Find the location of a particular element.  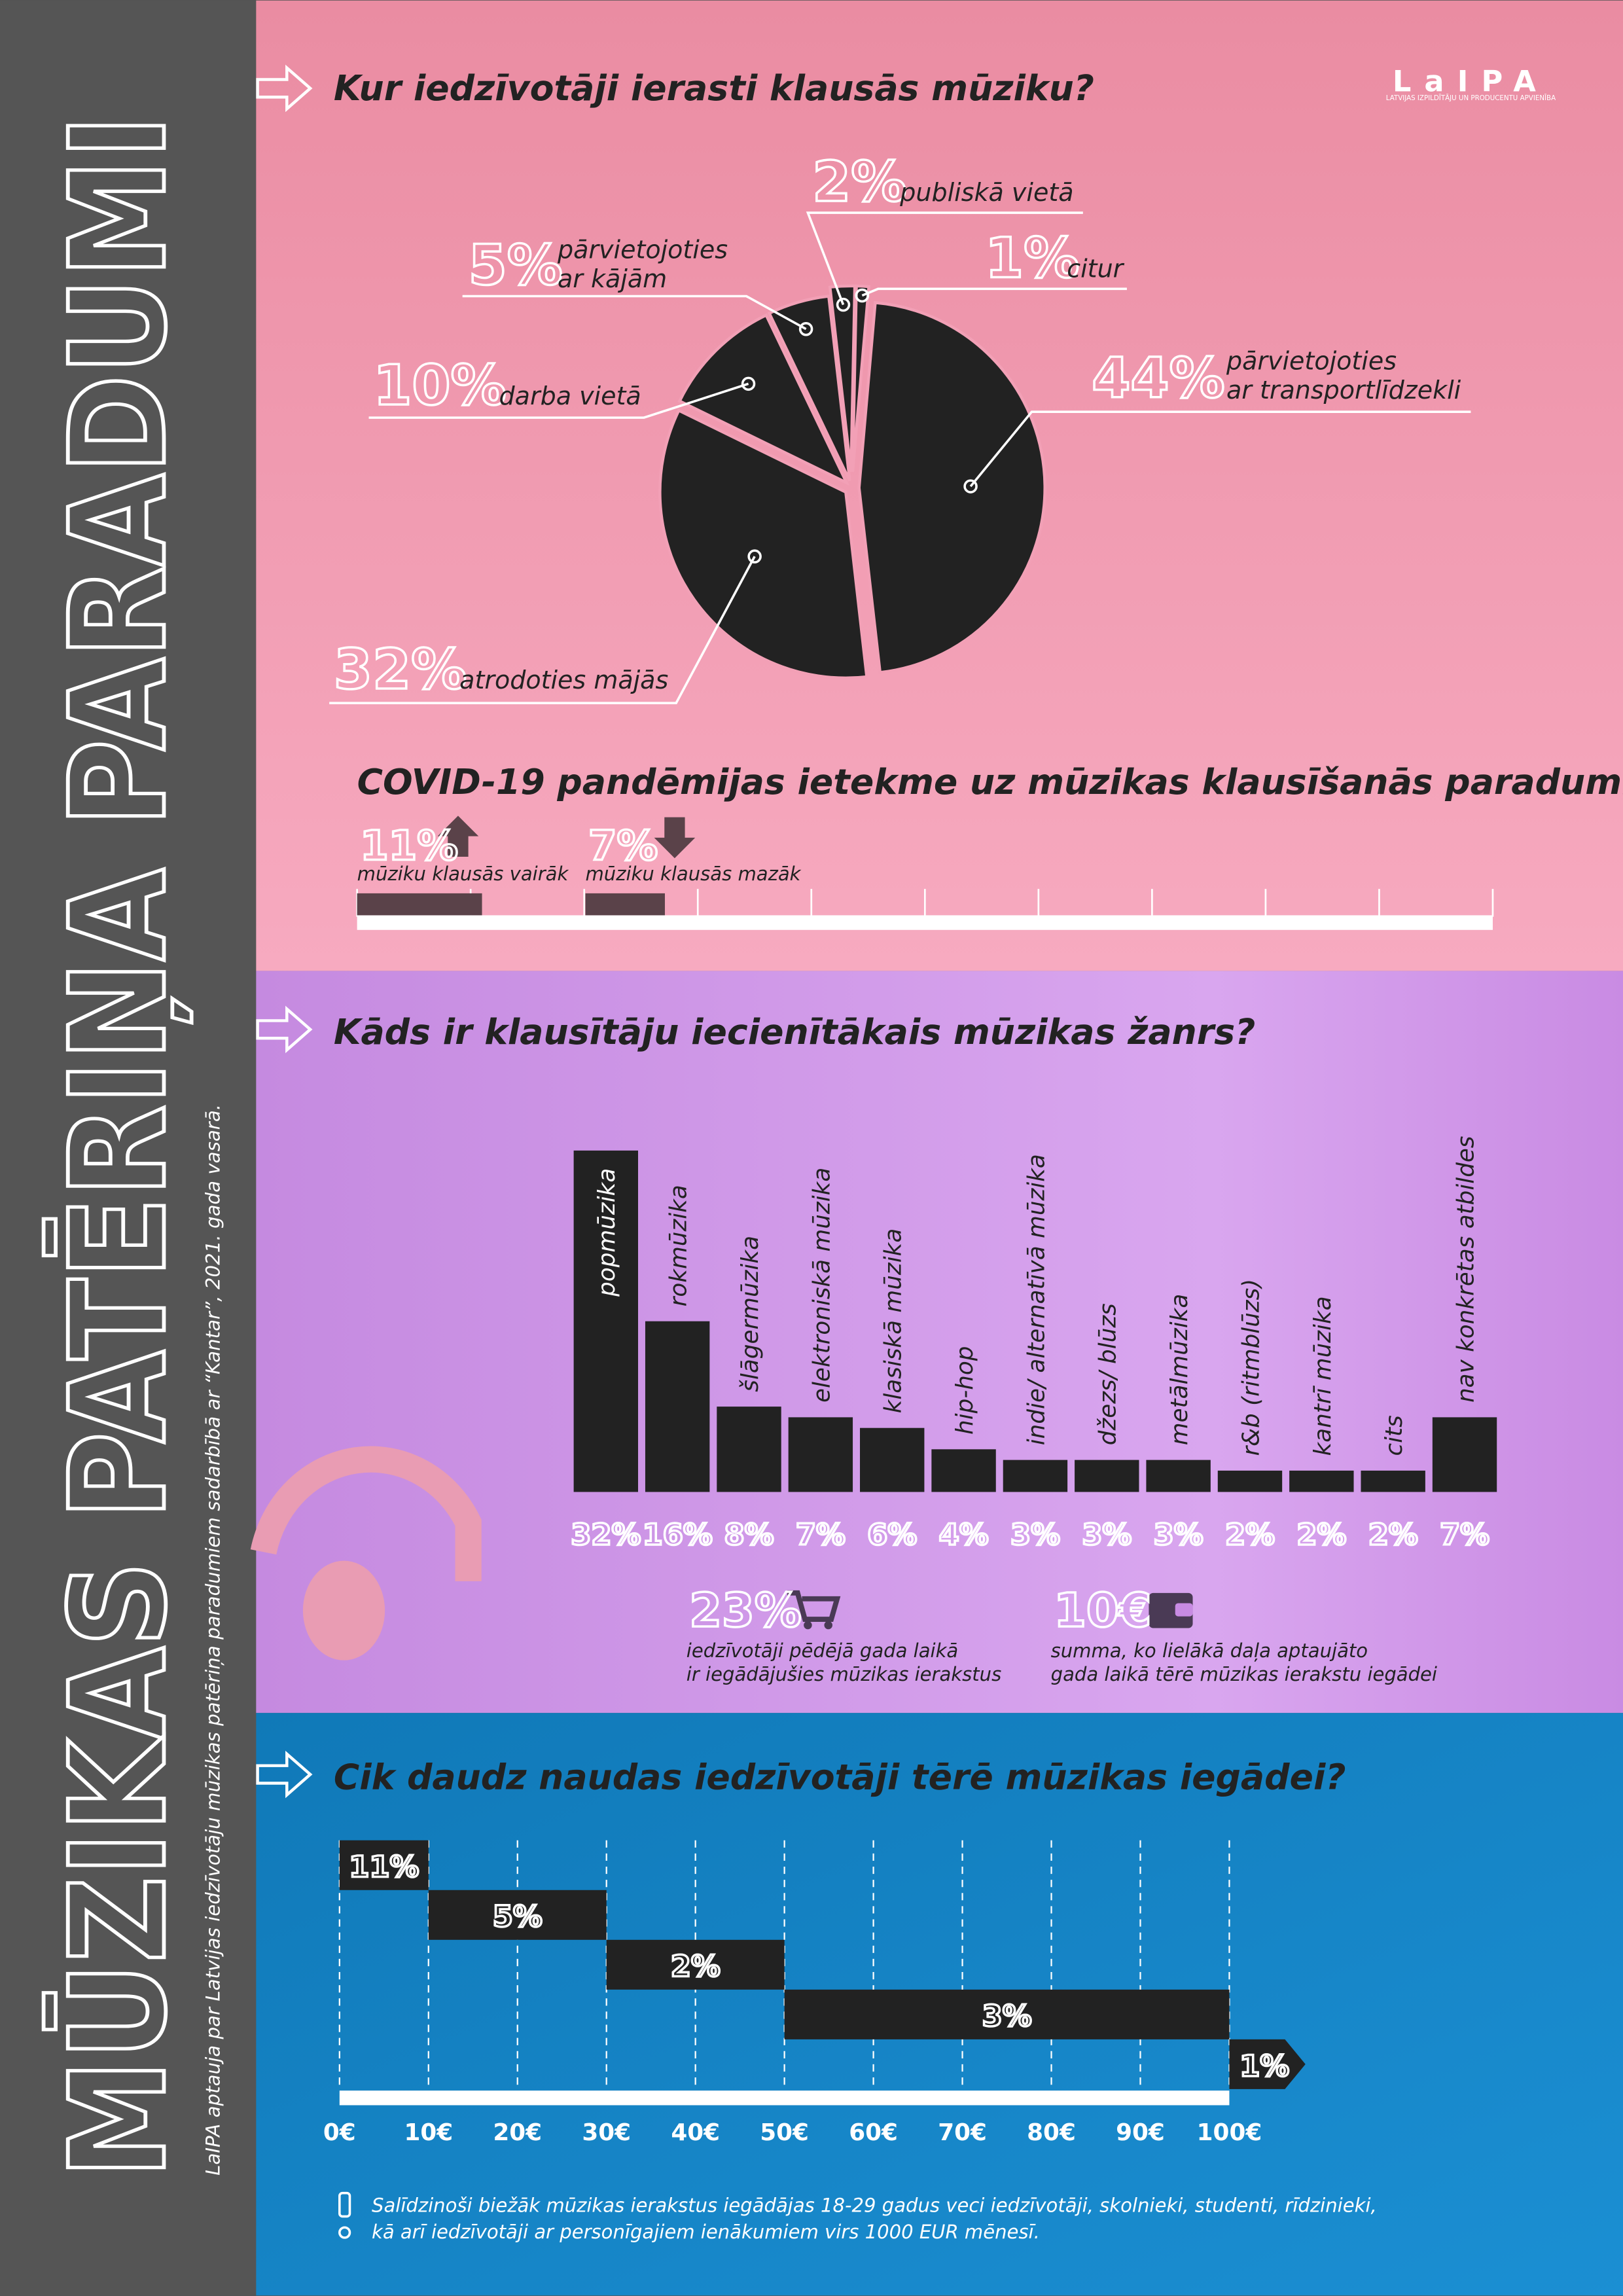

exclamation-dot is located at coordinates (345, 2232).